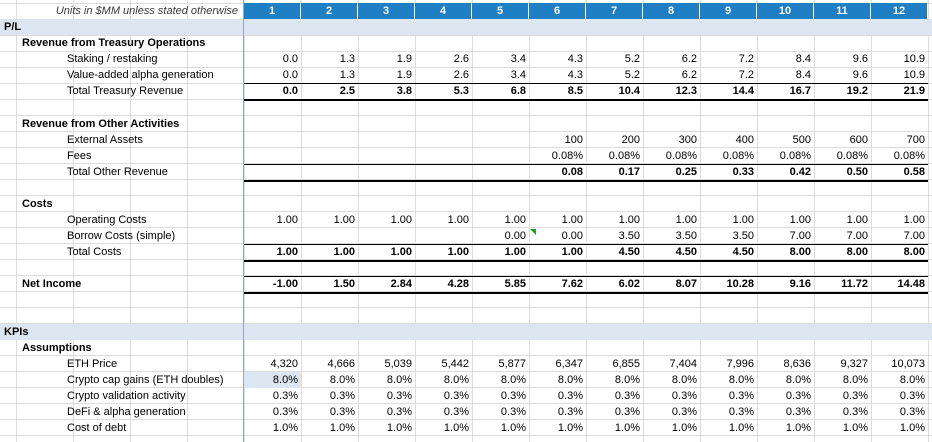 This screenshot has width=932, height=442. What do you see at coordinates (854, 284) in the screenshot?
I see `net-income-cell: 11.72` at bounding box center [854, 284].